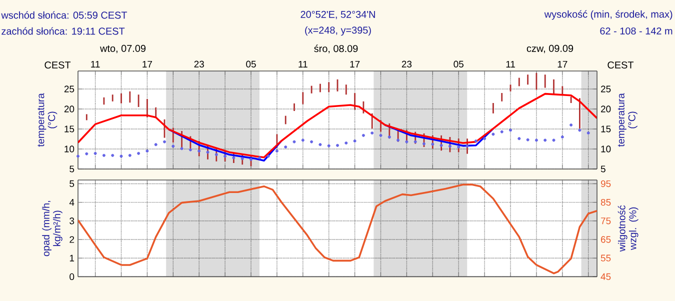  What do you see at coordinates (605, 258) in the screenshot?
I see `y2-tick-label: 55` at bounding box center [605, 258].